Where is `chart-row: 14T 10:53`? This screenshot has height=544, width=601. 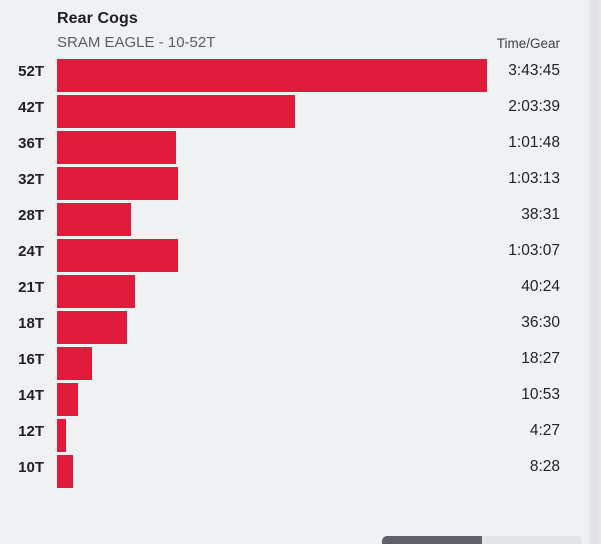 chart-row: 14T 10:53 is located at coordinates (300, 401).